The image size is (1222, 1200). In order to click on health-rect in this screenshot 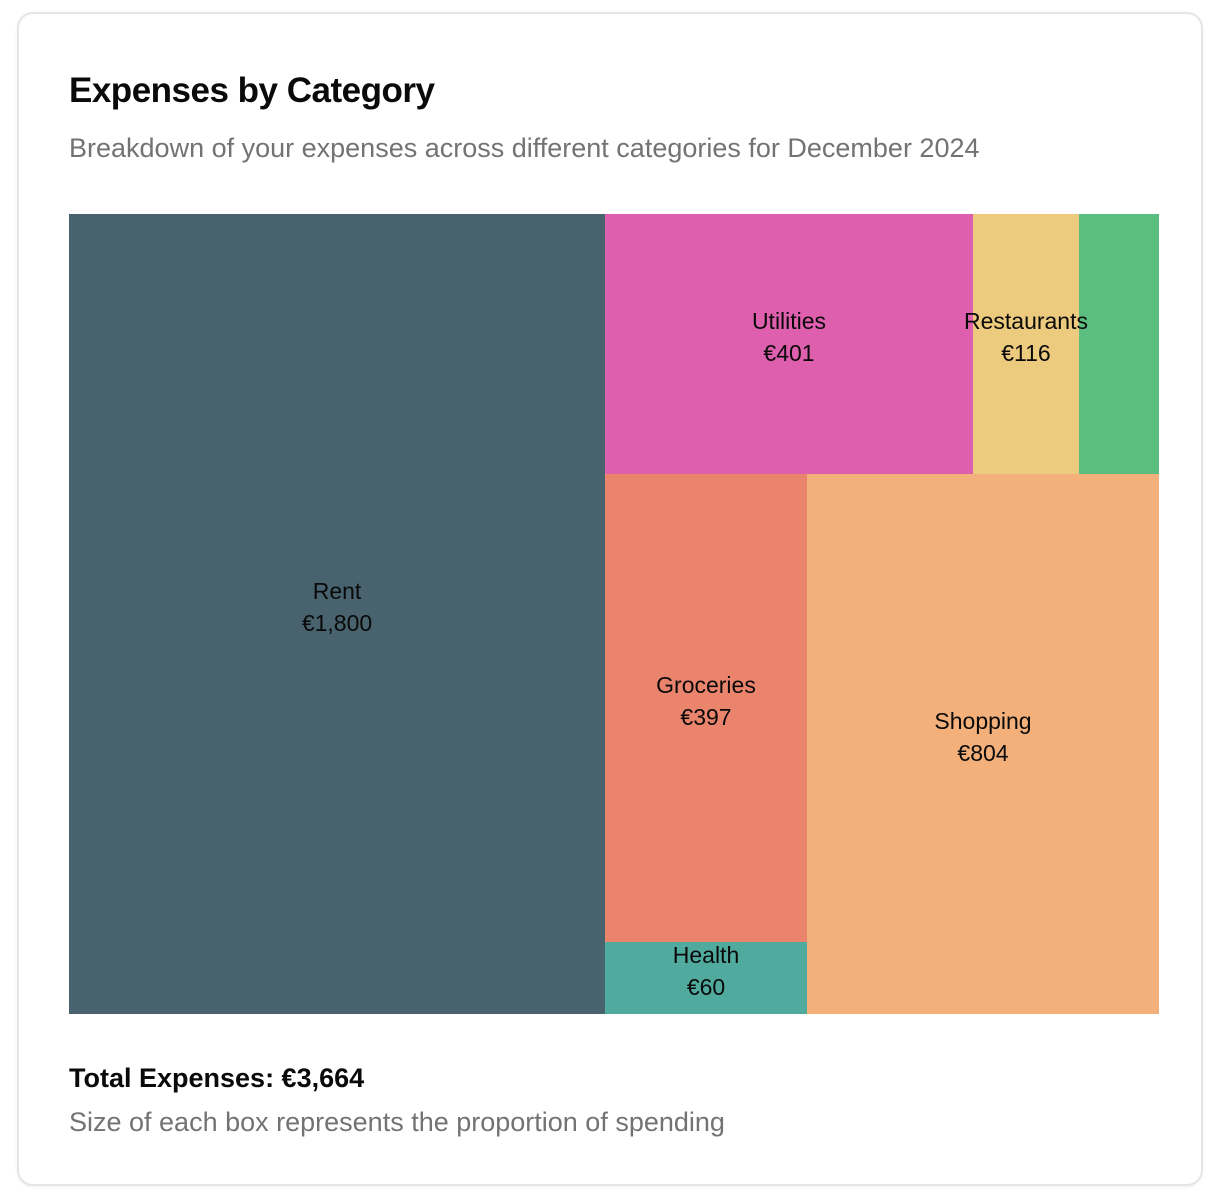, I will do `click(706, 978)`.